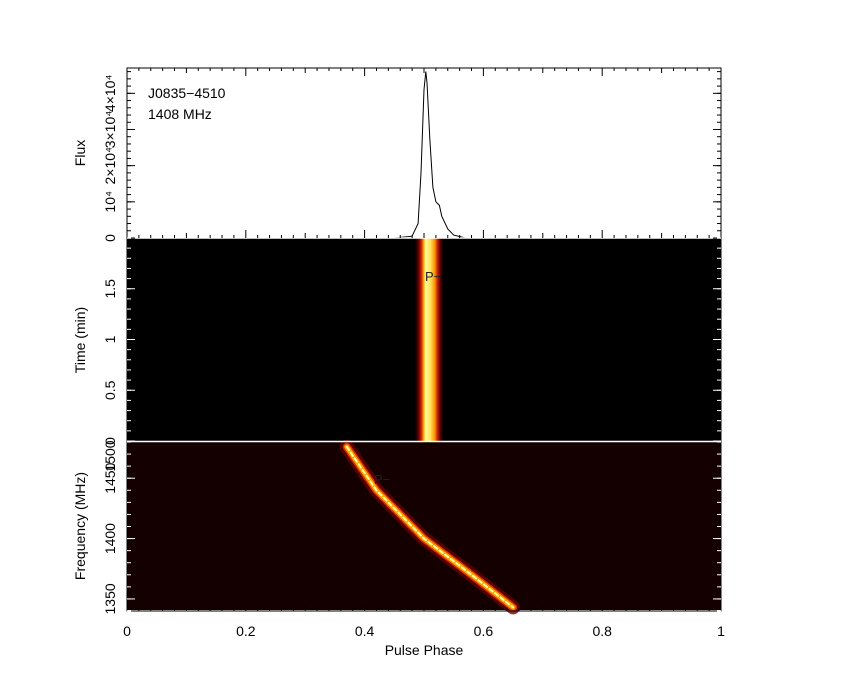 Image resolution: width=850 pixels, height=680 pixels. What do you see at coordinates (110, 390) in the screenshot?
I see `time-tick-label: 0.5` at bounding box center [110, 390].